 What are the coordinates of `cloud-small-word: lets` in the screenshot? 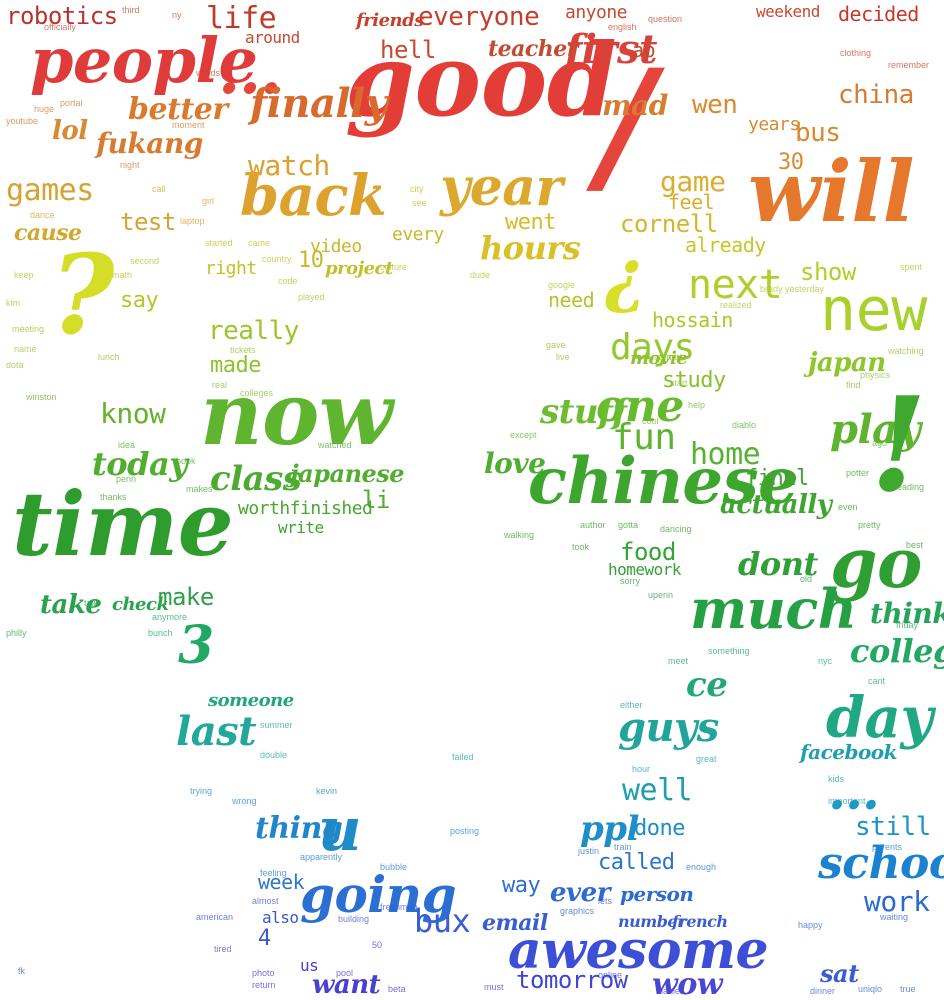 It's located at (605, 901).